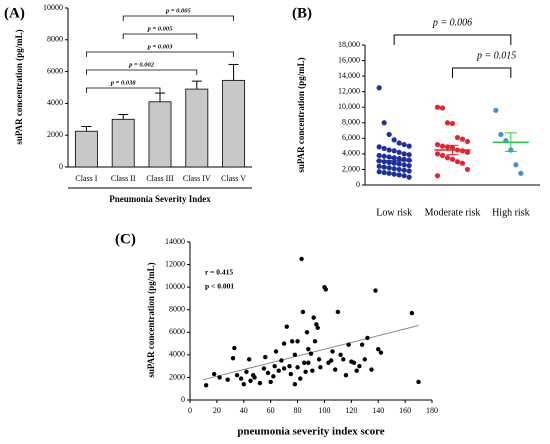 This screenshot has height=444, width=550. What do you see at coordinates (123, 178) in the screenshot?
I see `x-tick-label: Class II` at bounding box center [123, 178].